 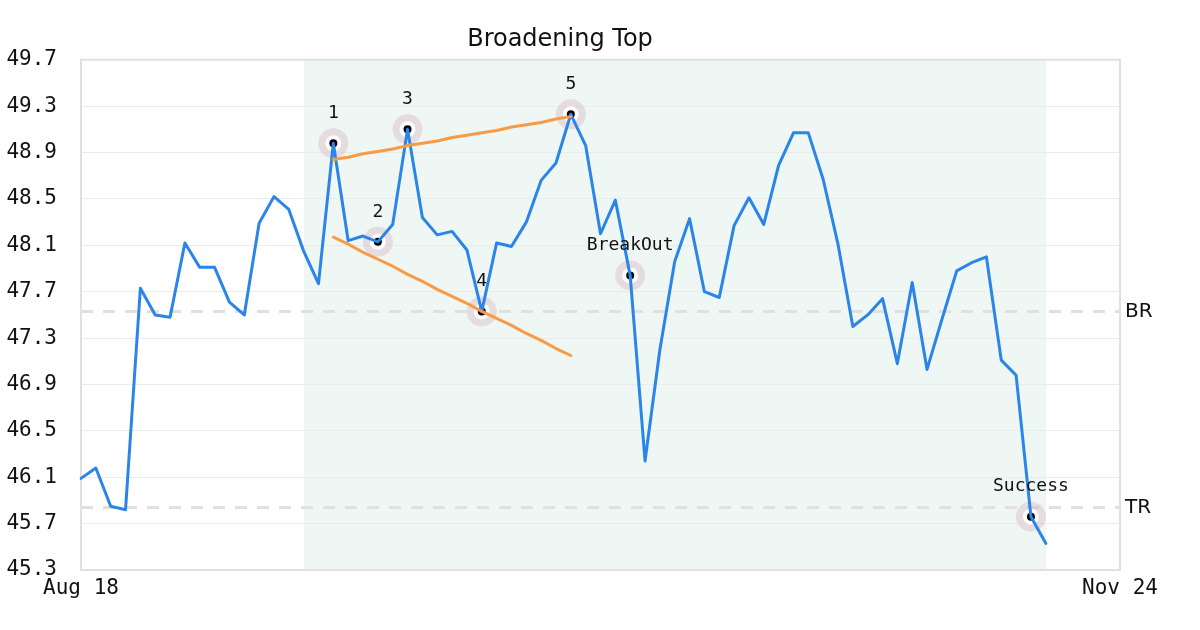 What do you see at coordinates (31, 522) in the screenshot?
I see `y-tick-label: 45.7` at bounding box center [31, 522].